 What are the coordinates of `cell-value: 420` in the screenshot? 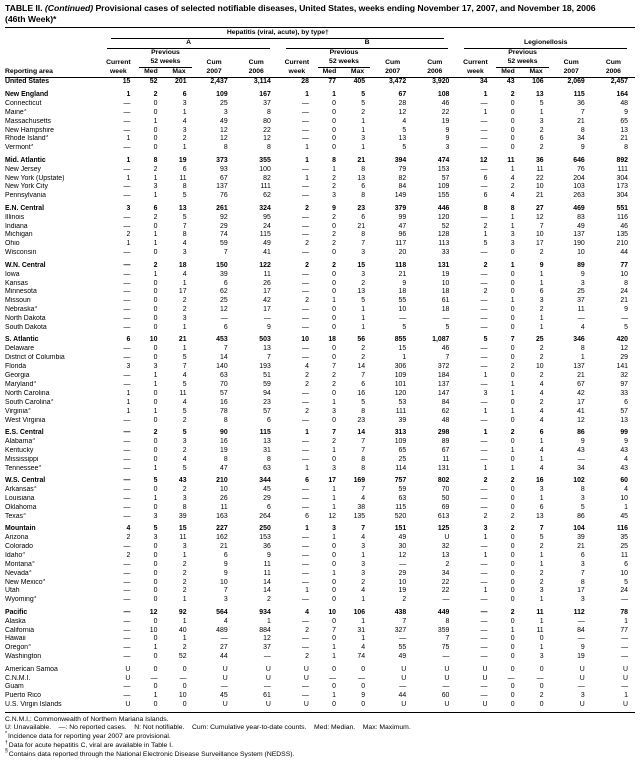 It's located at (622, 340).